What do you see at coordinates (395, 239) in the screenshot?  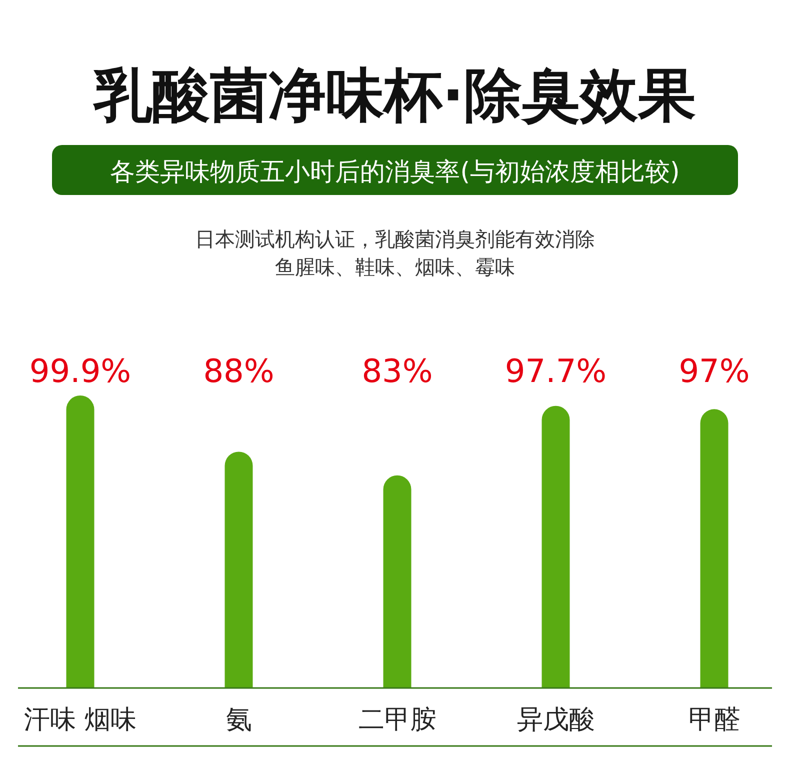 I see `text: 日本测试机构认证，乳酸菌消臭剂能有效消除` at bounding box center [395, 239].